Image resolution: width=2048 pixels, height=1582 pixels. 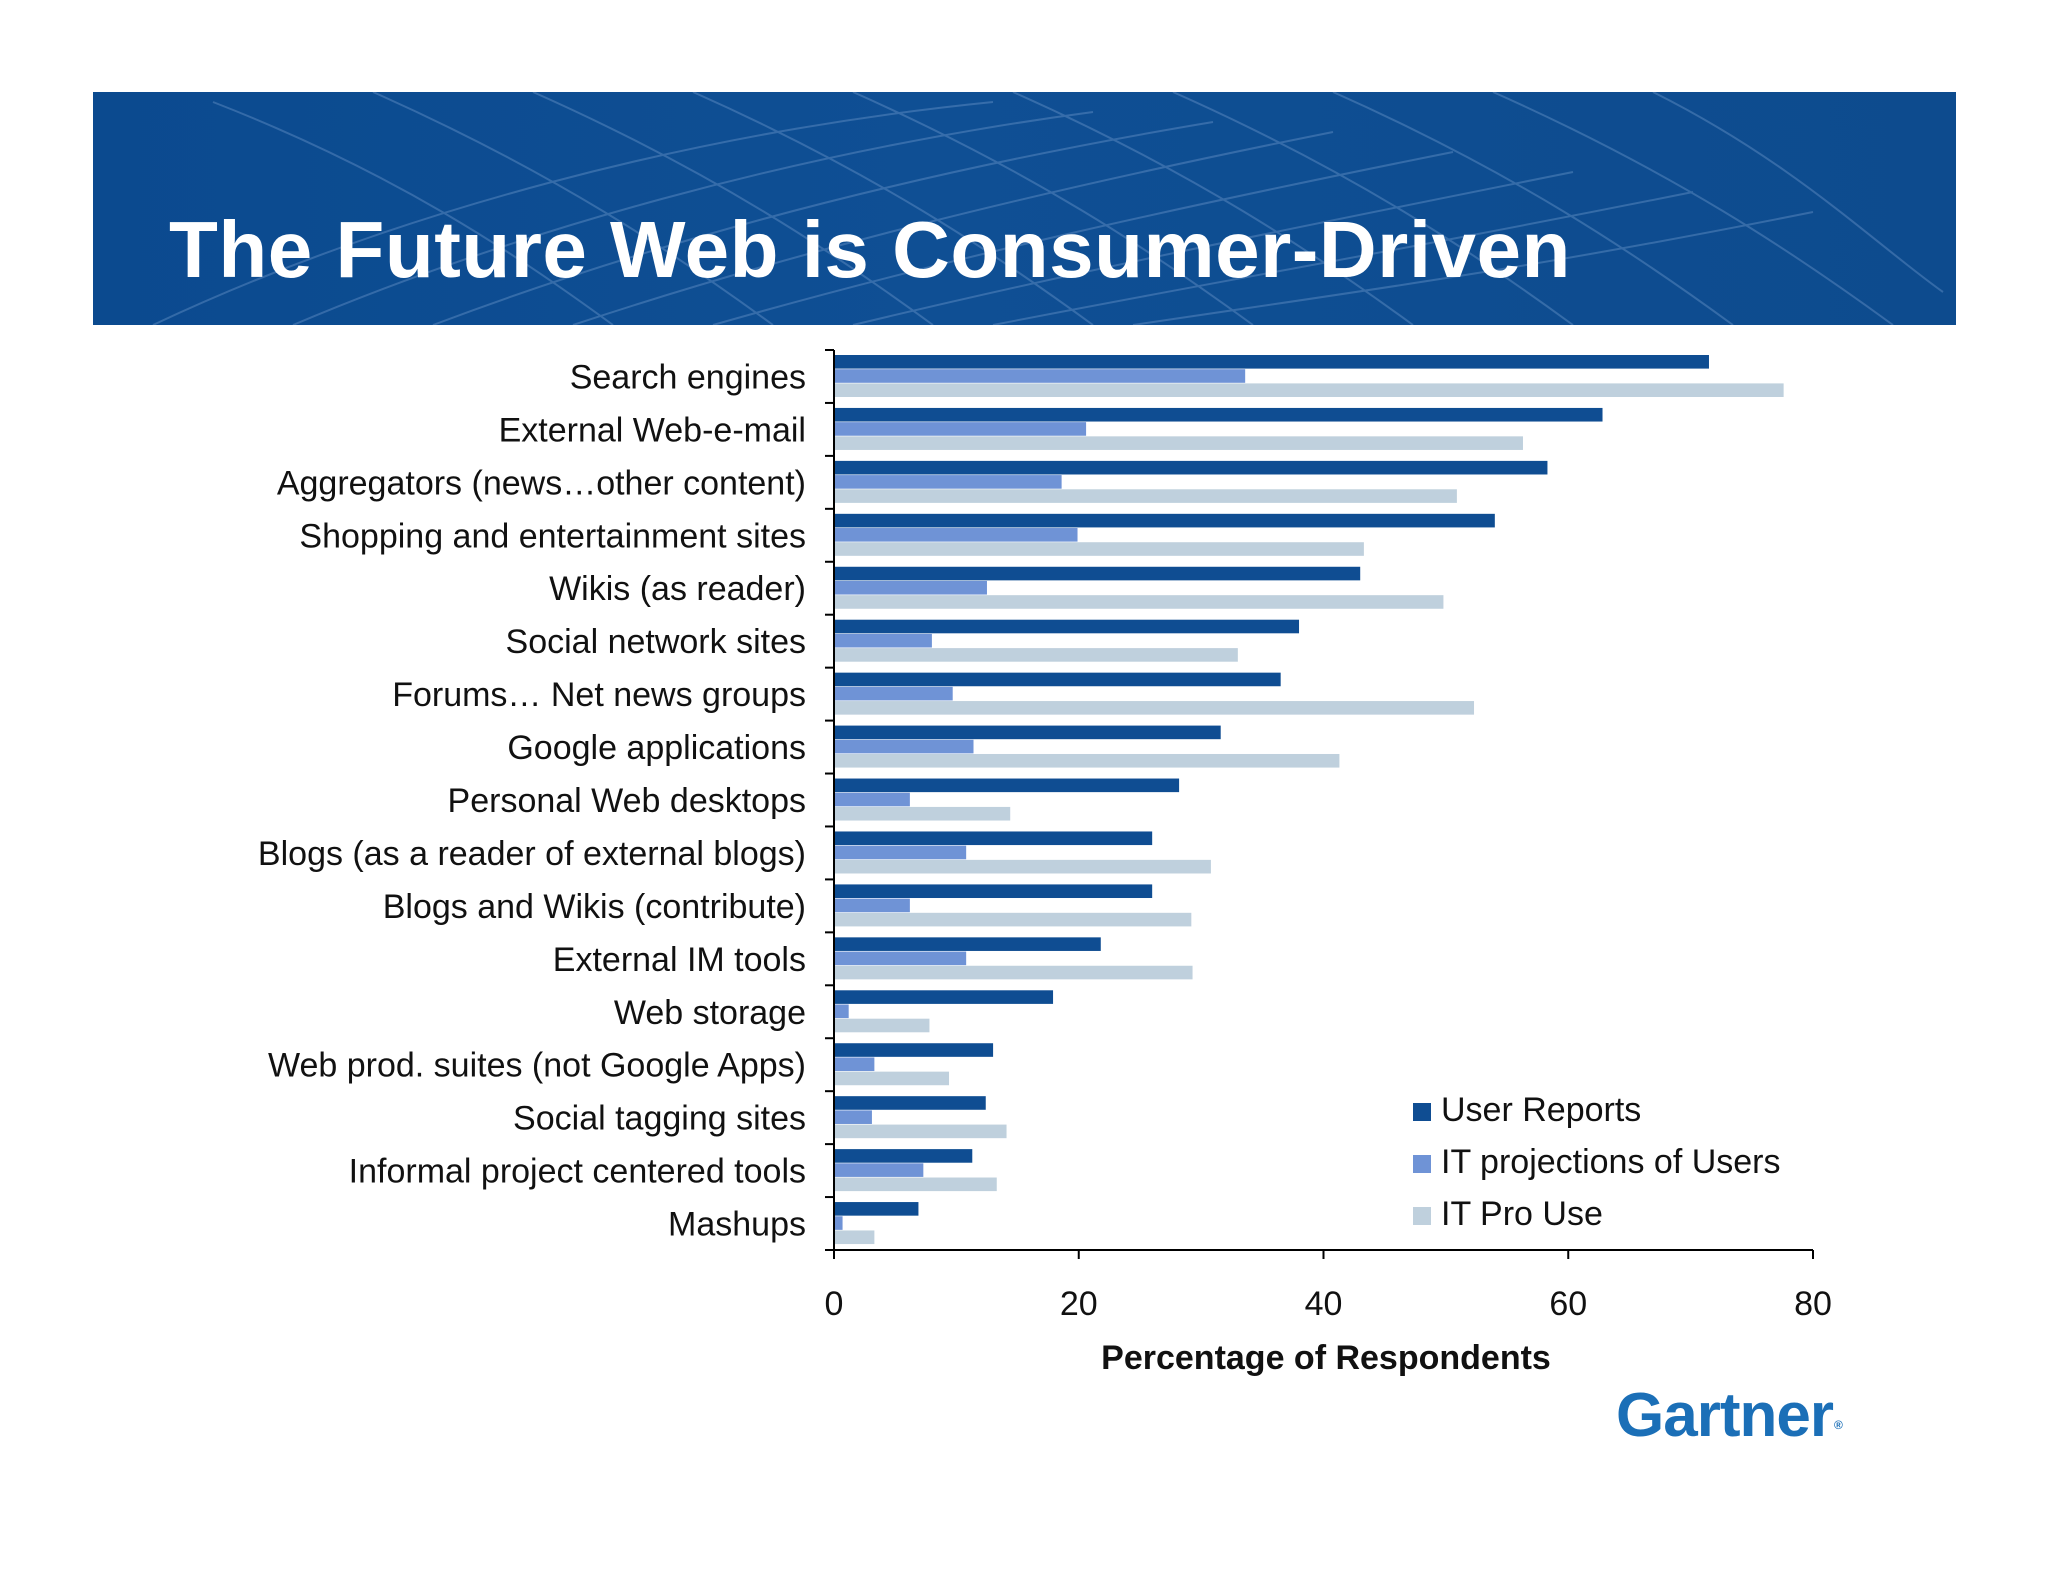 What do you see at coordinates (1838, 1425) in the screenshot?
I see `logo-registered-mark: ®` at bounding box center [1838, 1425].